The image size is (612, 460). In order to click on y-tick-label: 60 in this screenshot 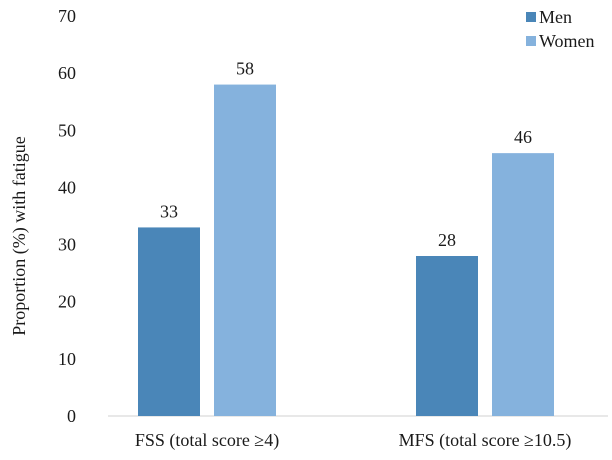, I will do `click(67, 73)`.